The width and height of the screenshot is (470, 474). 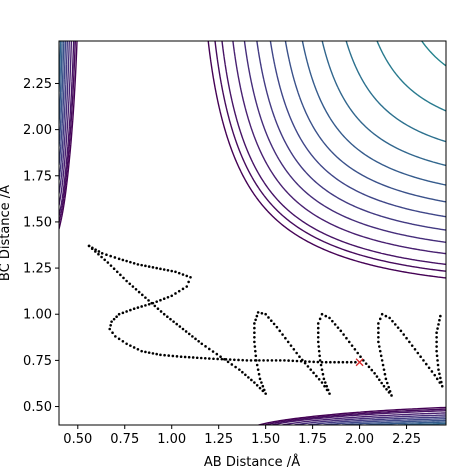 I want to click on y-tick-label: 2.00, so click(x=37, y=130).